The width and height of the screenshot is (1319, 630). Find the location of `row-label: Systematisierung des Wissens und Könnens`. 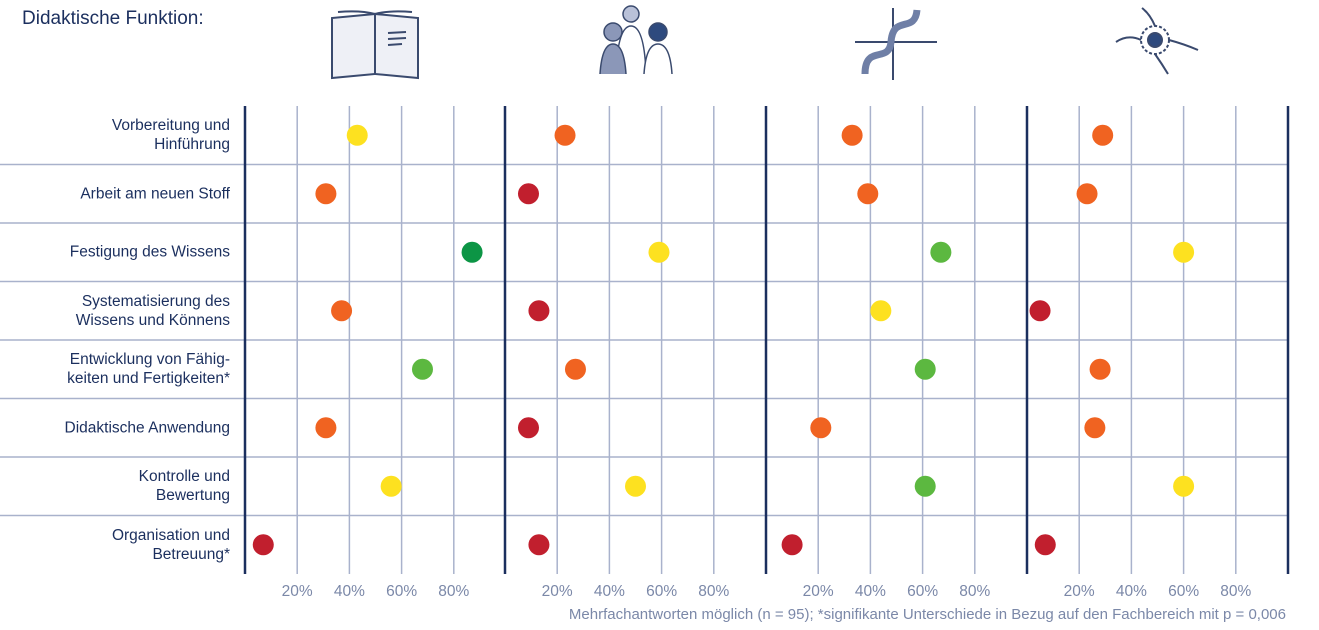

row-label: Systematisierung des Wissens und Könnens is located at coordinates (152, 310).